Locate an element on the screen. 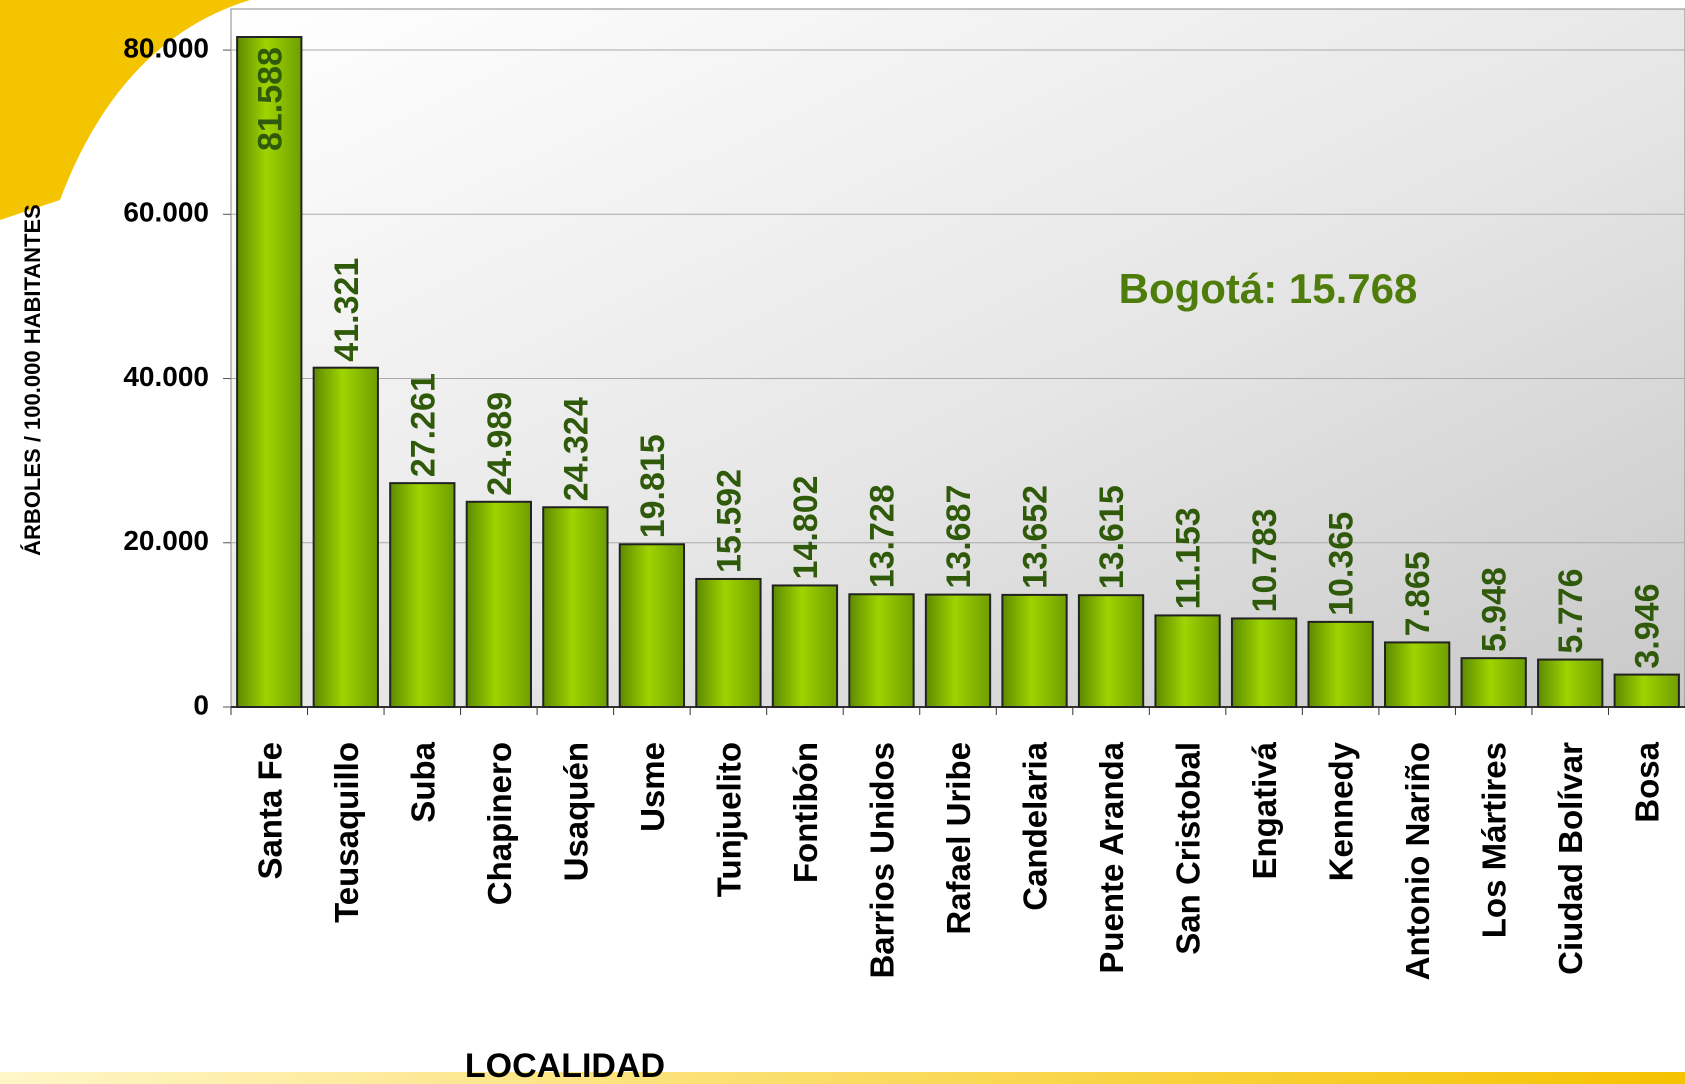 This screenshot has height=1084, width=1685. value-label: 15.592 is located at coordinates (729, 521).